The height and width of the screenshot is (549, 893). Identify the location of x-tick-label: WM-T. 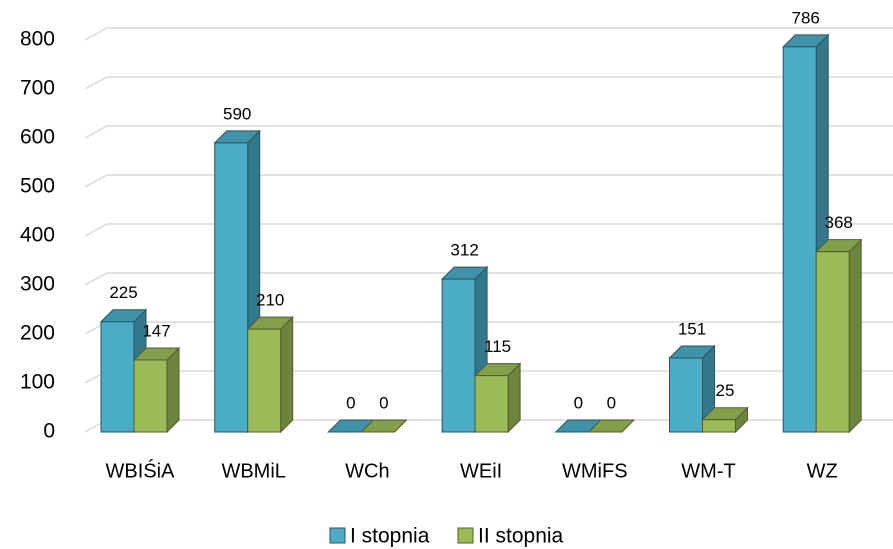
(708, 471).